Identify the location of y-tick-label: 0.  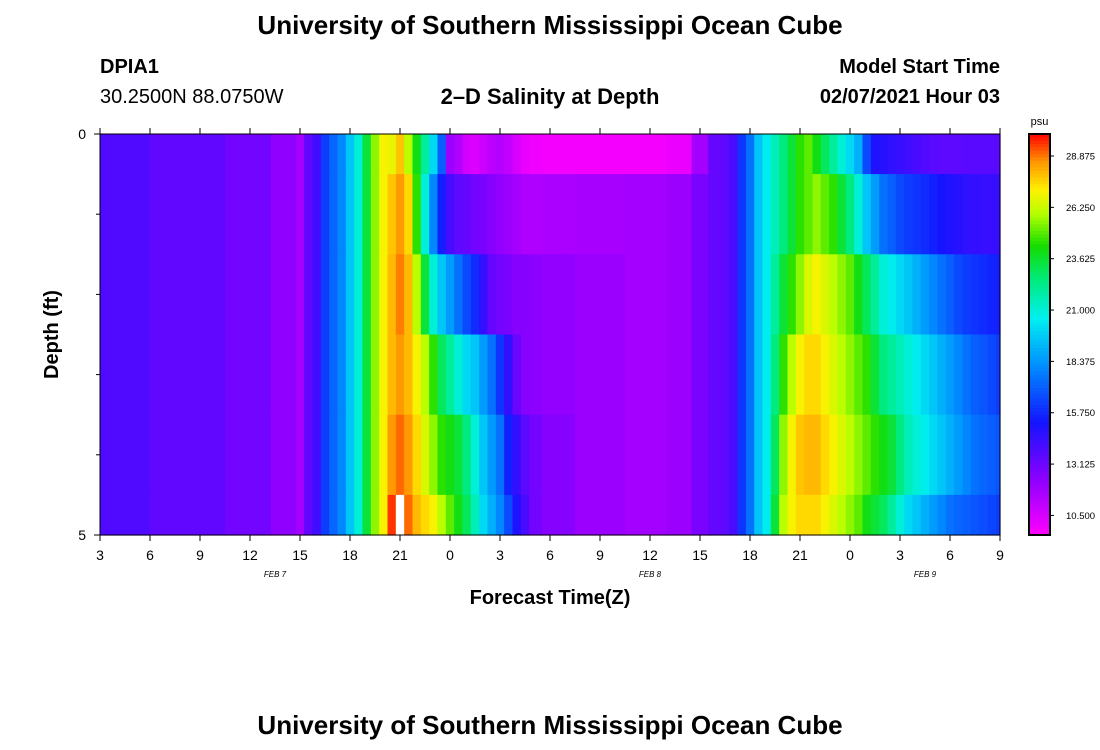
(82, 134).